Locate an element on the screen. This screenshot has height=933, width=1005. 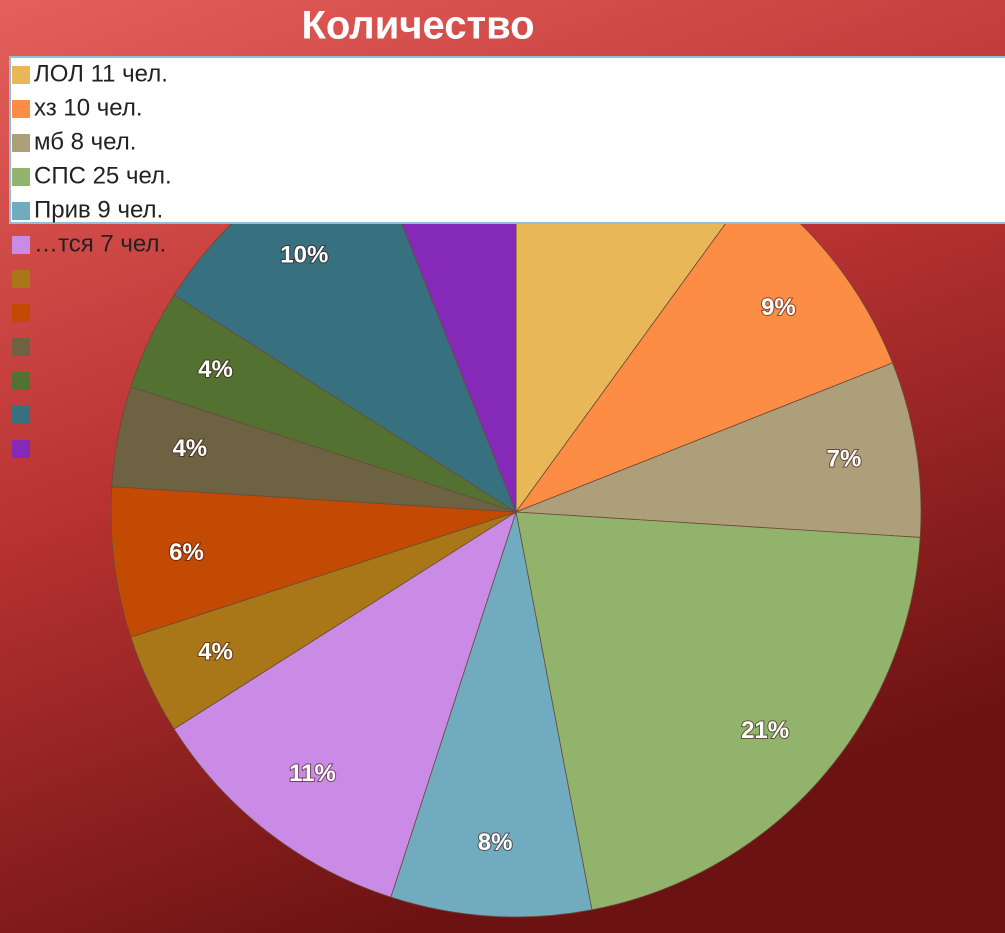
data-label: 21% is located at coordinates (765, 730).